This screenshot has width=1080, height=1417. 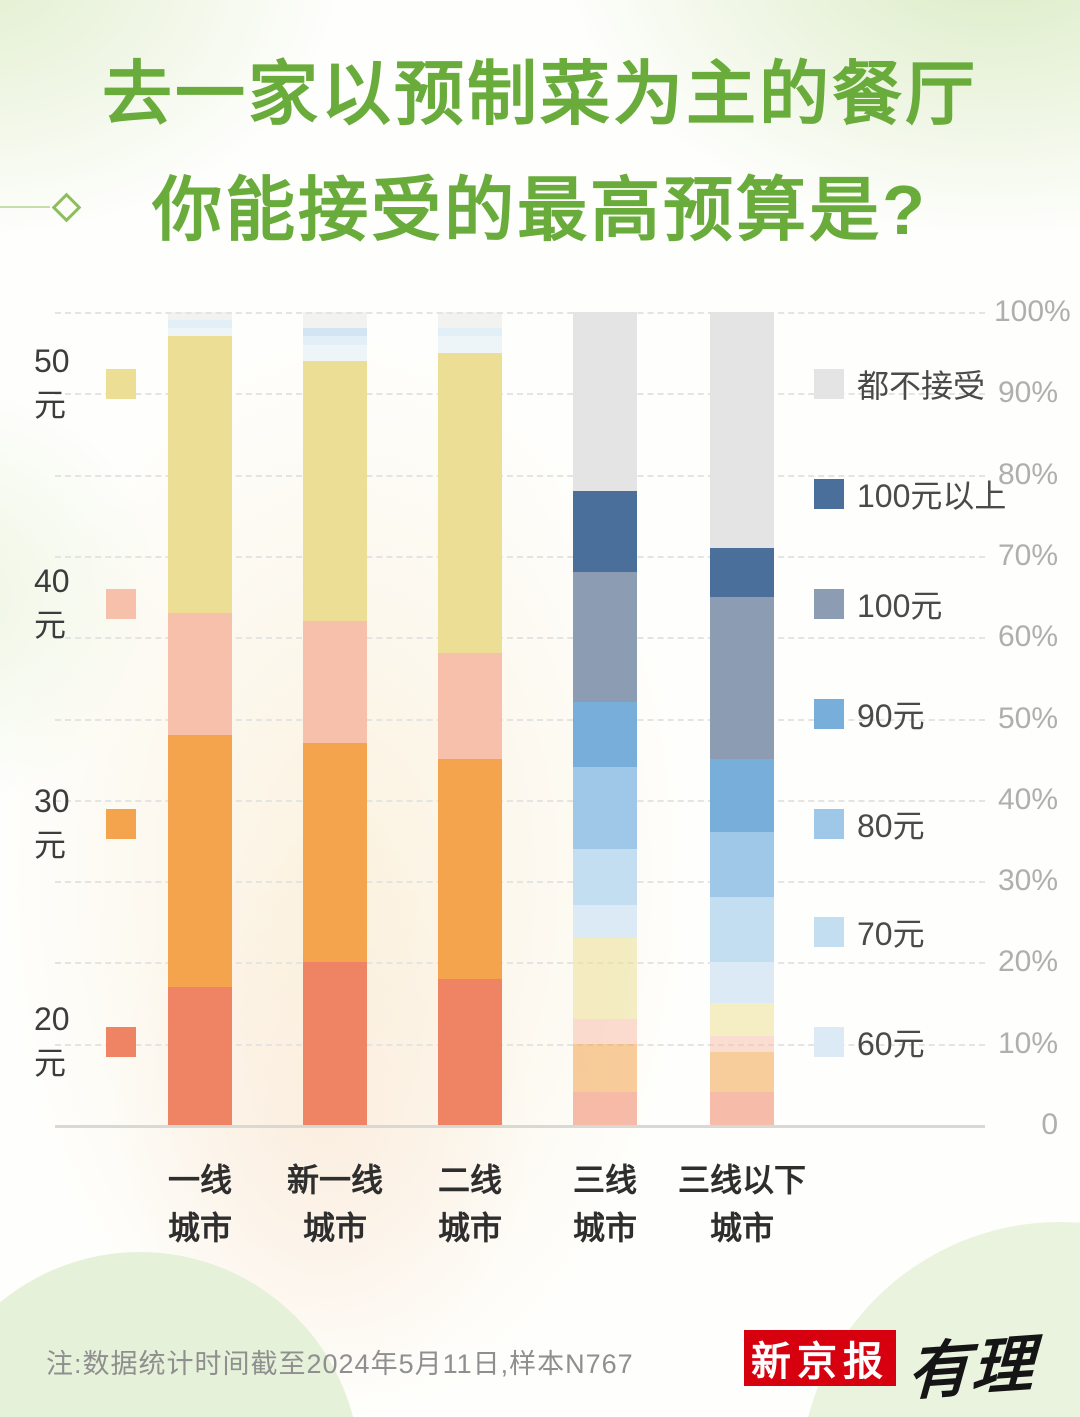 I want to click on legend-label: 90元, so click(x=891, y=716).